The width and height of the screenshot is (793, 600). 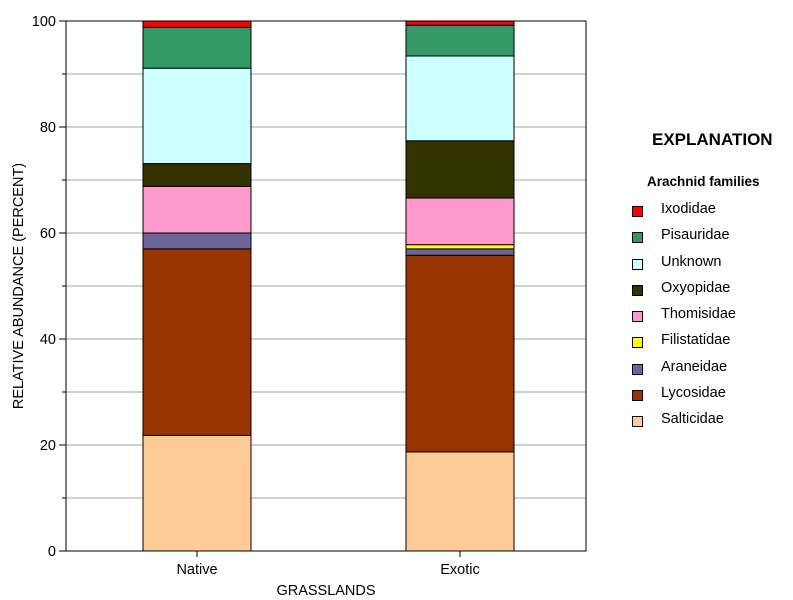 I want to click on legend-label: Filistatidae, so click(x=696, y=340).